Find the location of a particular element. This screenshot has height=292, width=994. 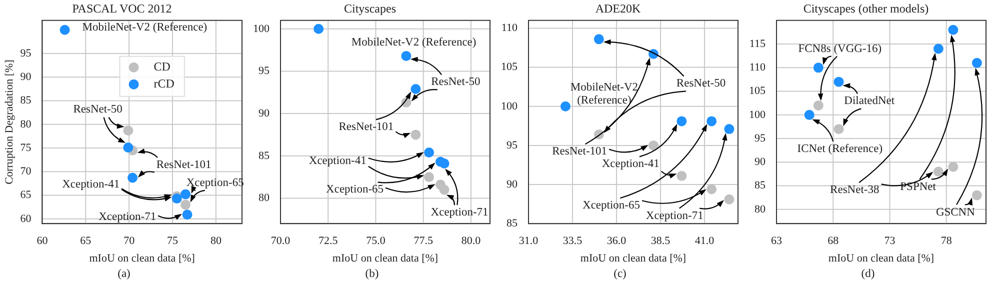

text: (d) is located at coordinates (868, 274).